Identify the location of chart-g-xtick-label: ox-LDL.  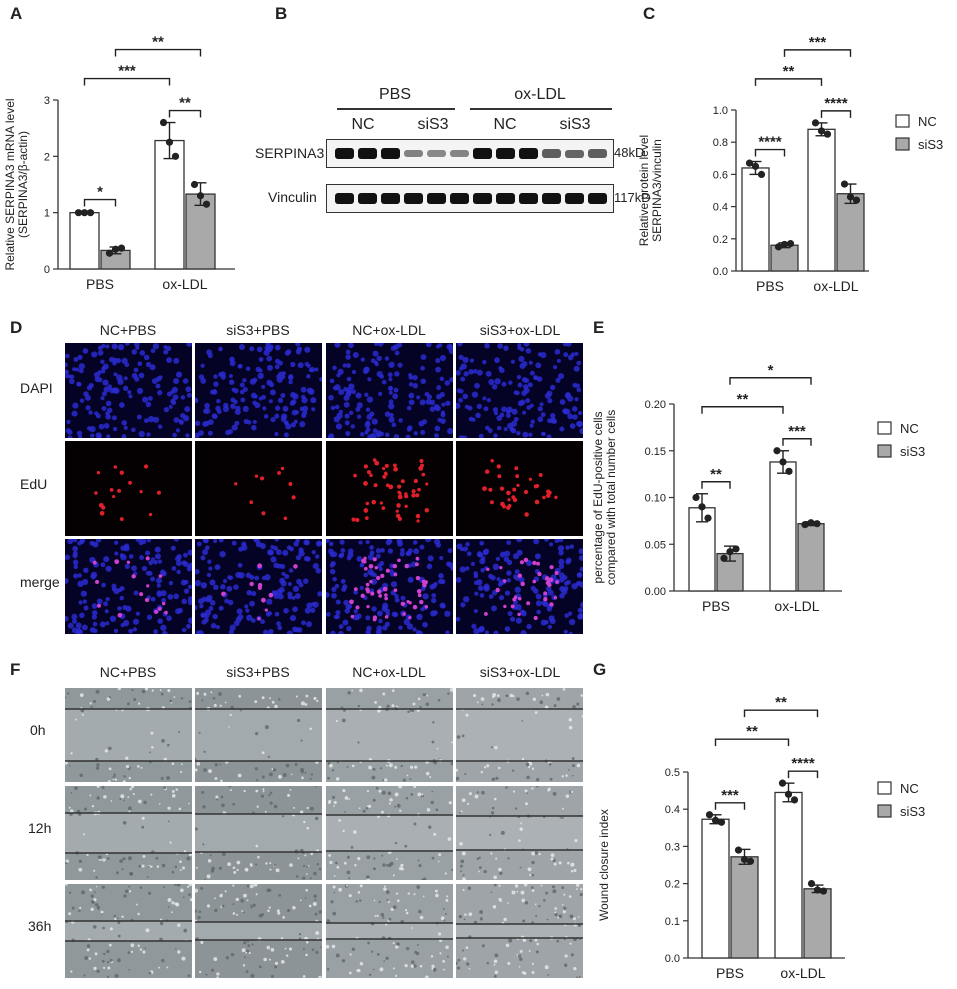
(802, 973).